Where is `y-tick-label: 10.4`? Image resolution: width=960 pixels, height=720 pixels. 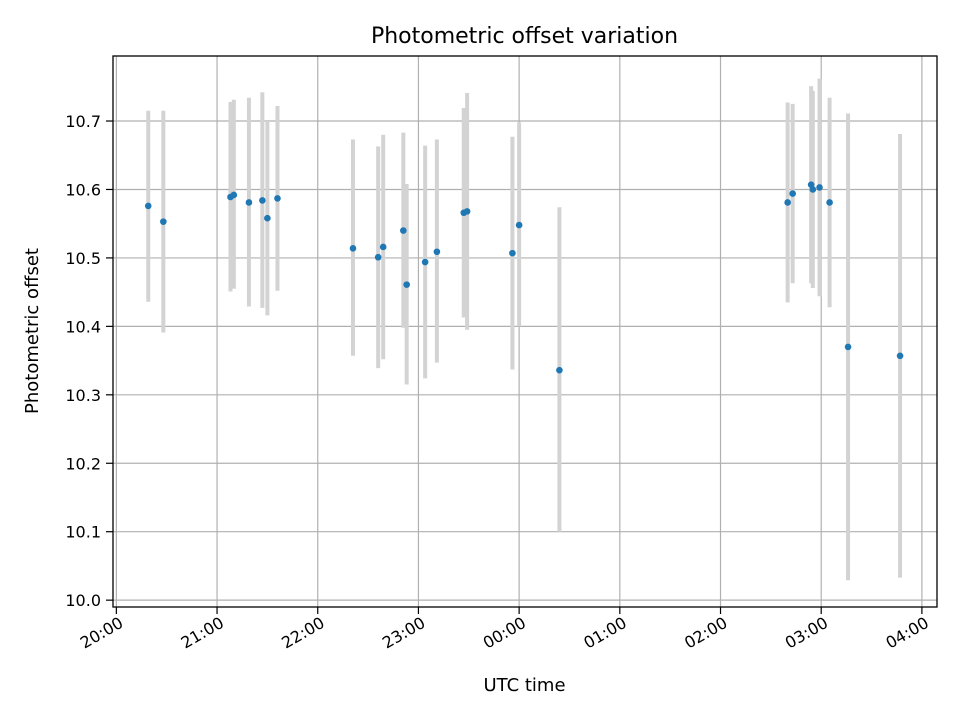 y-tick-label: 10.4 is located at coordinates (83, 326).